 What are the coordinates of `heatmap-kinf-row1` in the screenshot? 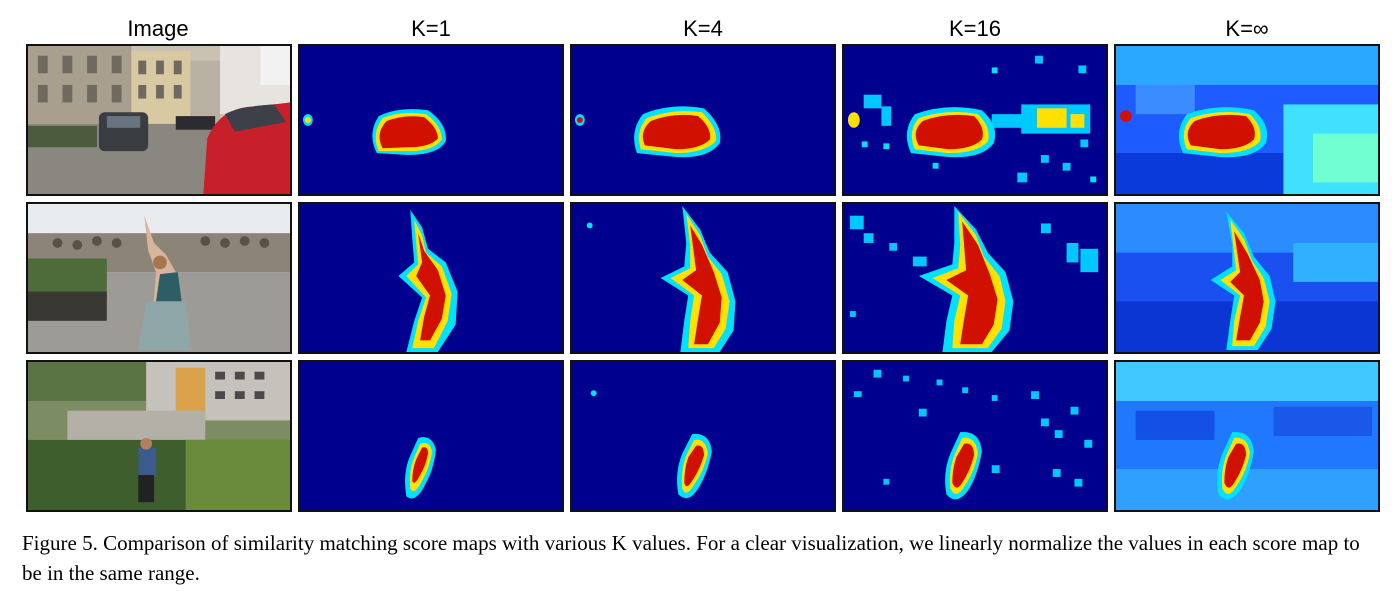 It's located at (1247, 120).